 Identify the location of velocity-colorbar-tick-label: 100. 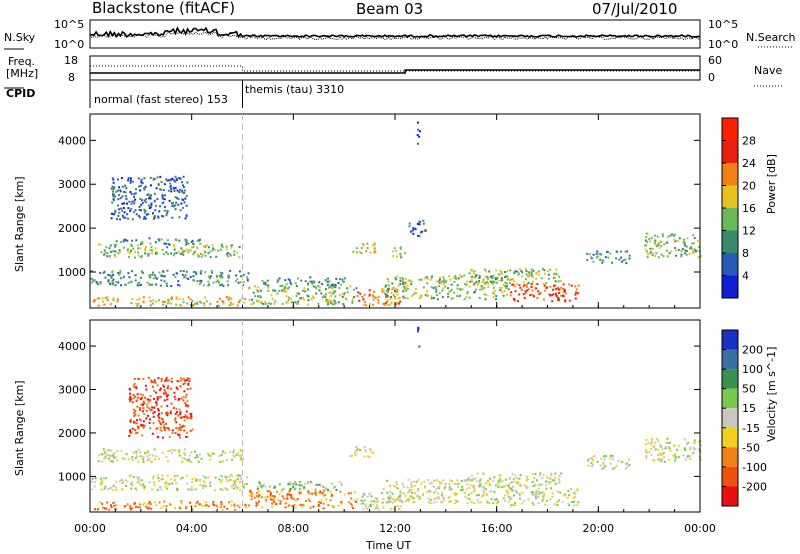
(752, 369).